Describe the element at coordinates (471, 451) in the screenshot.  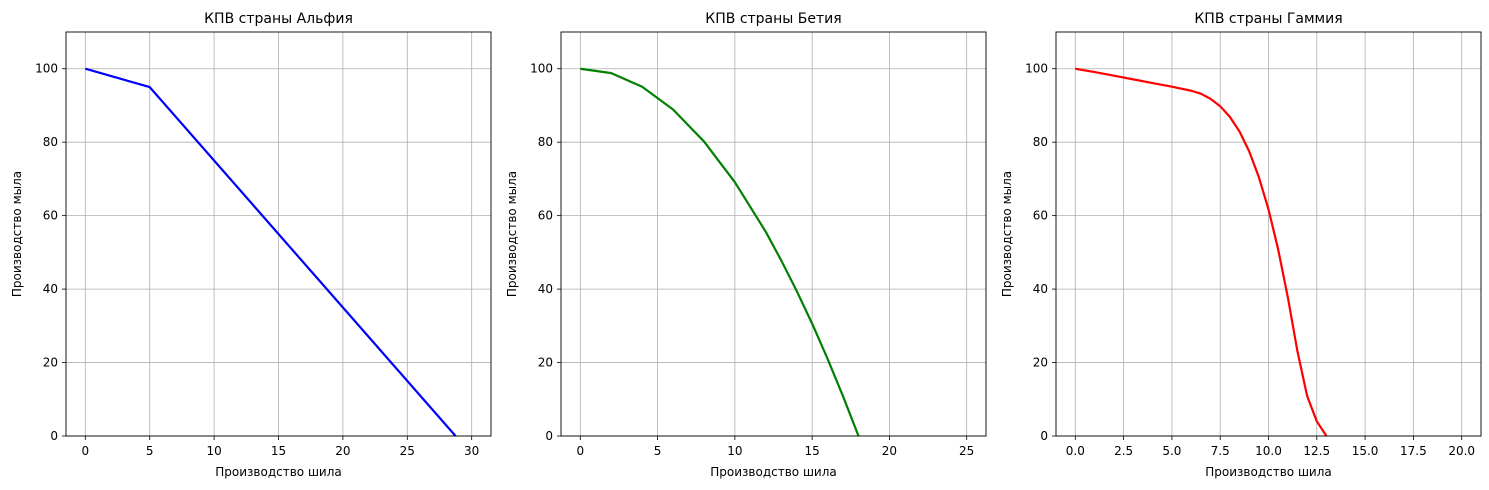
I see `x-tick-label: 30` at that location.